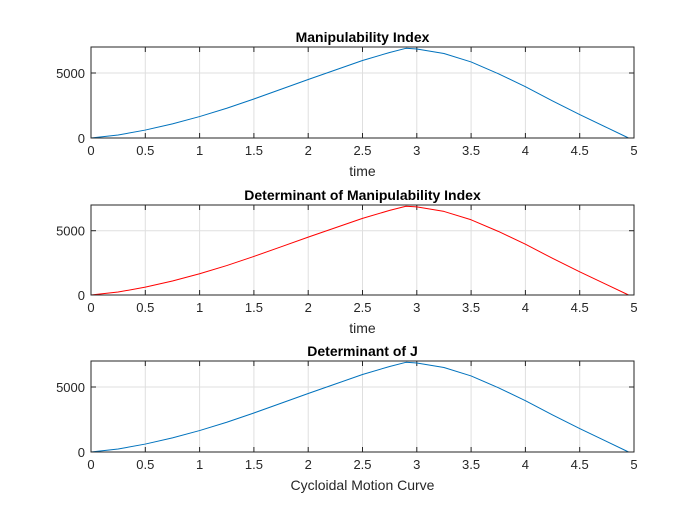 The width and height of the screenshot is (700, 525). I want to click on x-axis-label: Cycloidal Motion Curve, so click(363, 485).